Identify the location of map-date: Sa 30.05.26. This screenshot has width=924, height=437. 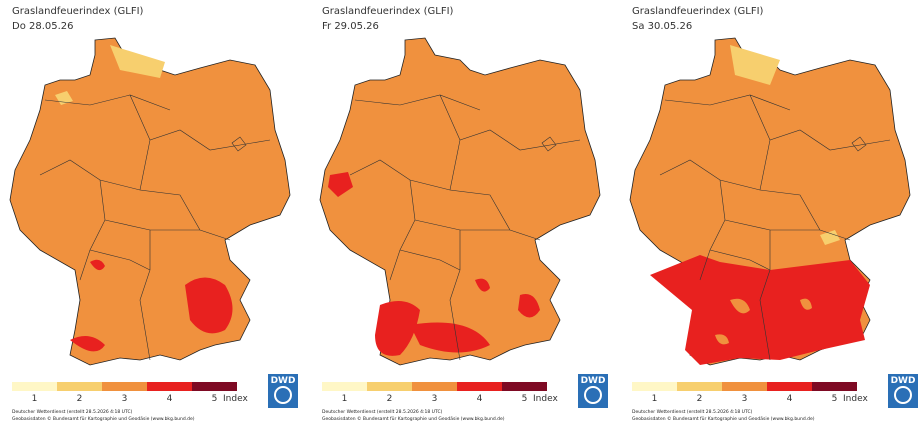
(662, 26).